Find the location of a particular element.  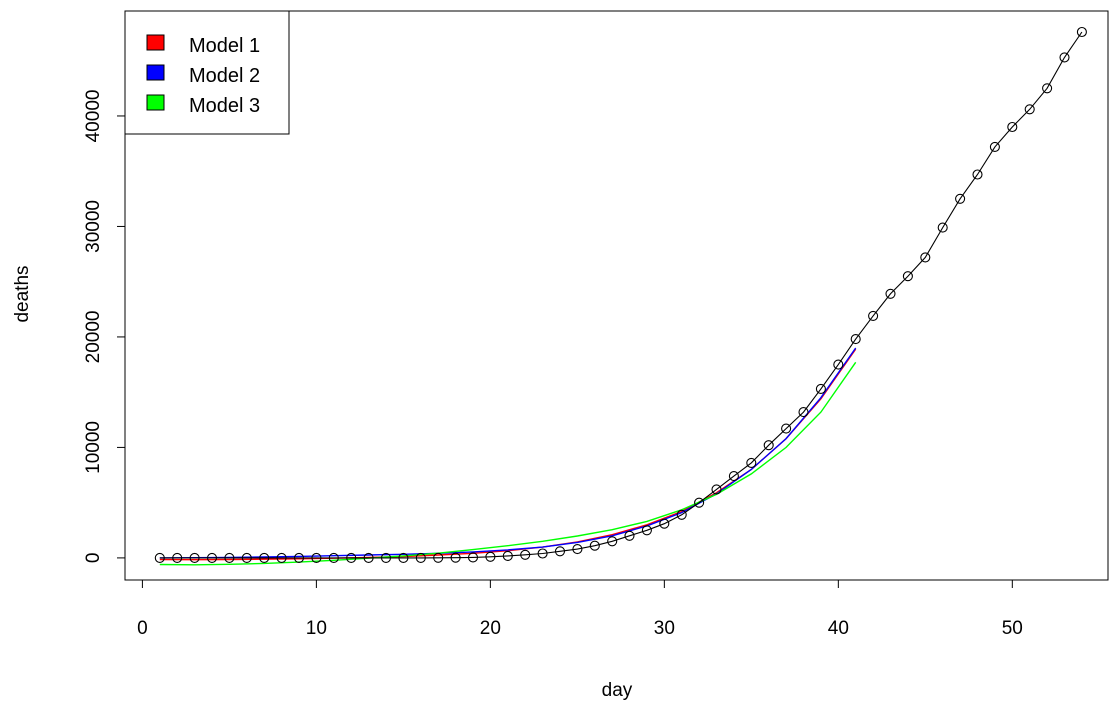

y-tick-label: 10000 is located at coordinates (93, 447).